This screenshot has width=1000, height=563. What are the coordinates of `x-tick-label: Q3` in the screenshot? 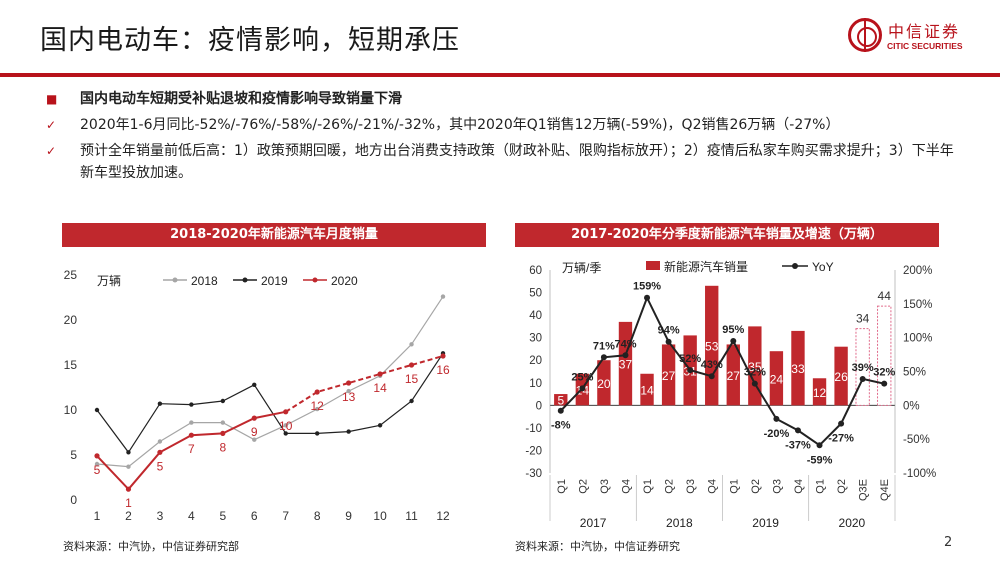 It's located at (691, 486).